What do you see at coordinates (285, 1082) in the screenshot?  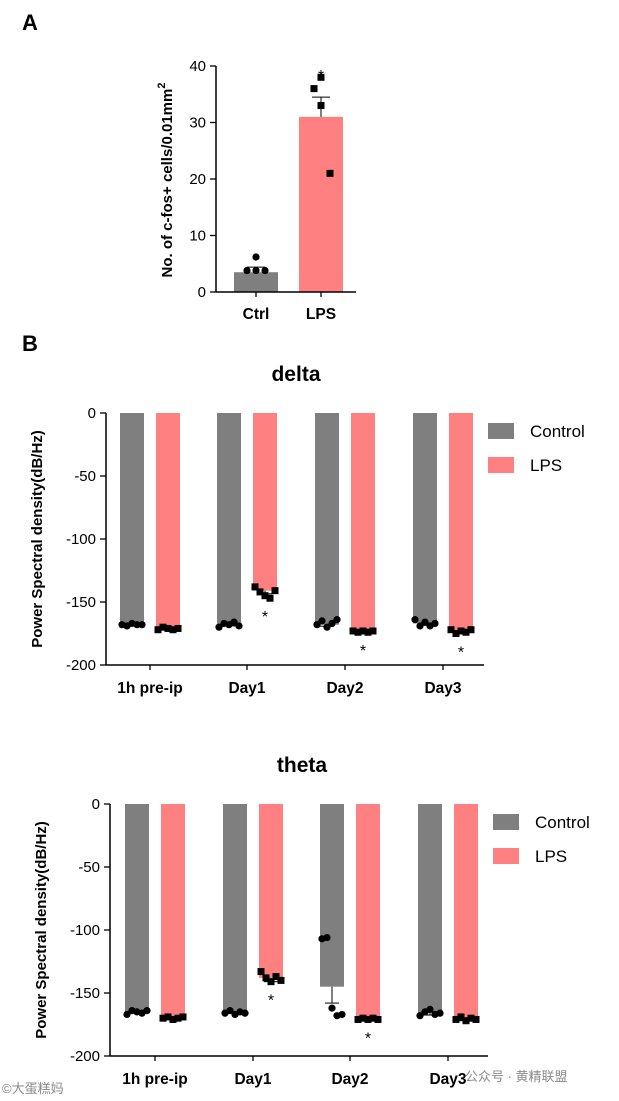 I see `watermark: ©大蛋糕妈 公众号 · 黄精联盟` at bounding box center [285, 1082].